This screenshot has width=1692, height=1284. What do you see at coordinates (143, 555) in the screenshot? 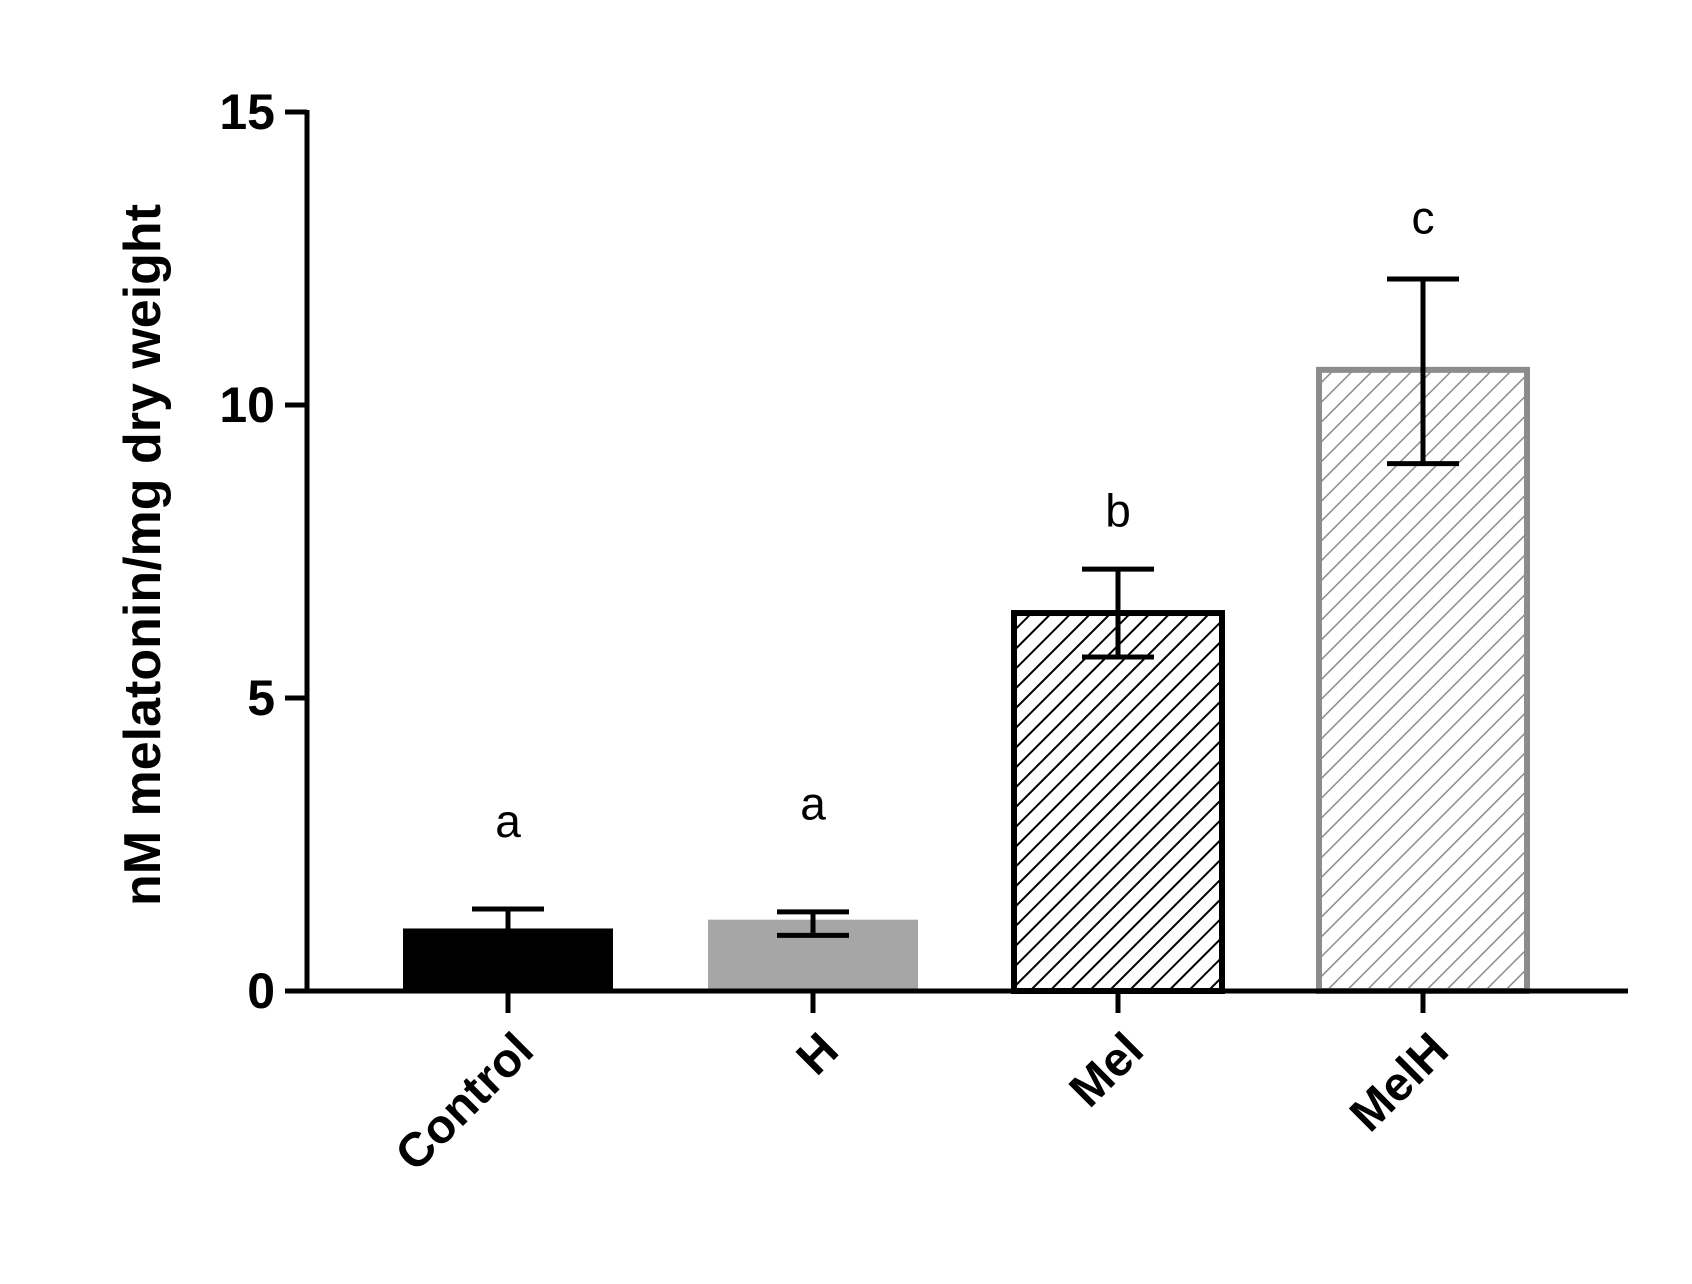
I see `y-axis-label: nM melatonin/mg dry weight` at bounding box center [143, 555].